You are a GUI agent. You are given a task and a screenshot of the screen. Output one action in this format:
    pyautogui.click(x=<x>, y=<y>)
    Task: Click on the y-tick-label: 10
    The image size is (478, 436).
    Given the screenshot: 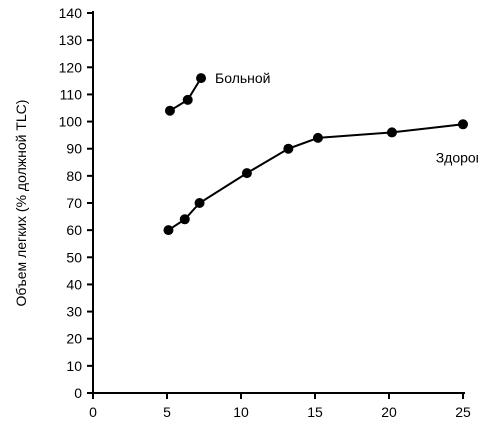 What is the action you would take?
    pyautogui.click(x=74, y=366)
    